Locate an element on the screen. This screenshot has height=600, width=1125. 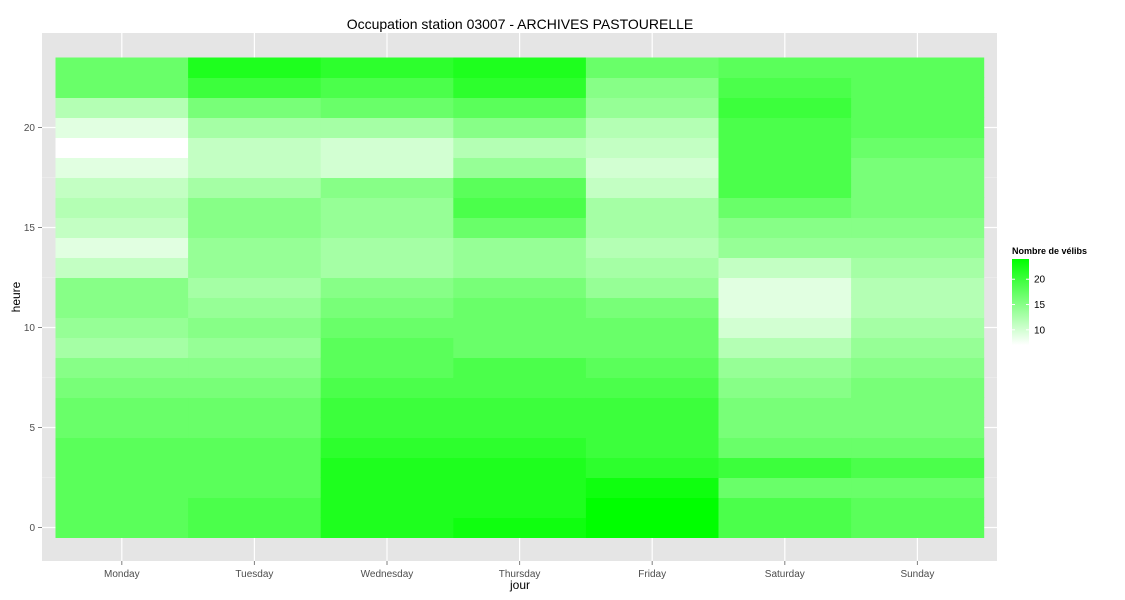
y-axis: 0 5 10 15 20 is located at coordinates (33, 328).